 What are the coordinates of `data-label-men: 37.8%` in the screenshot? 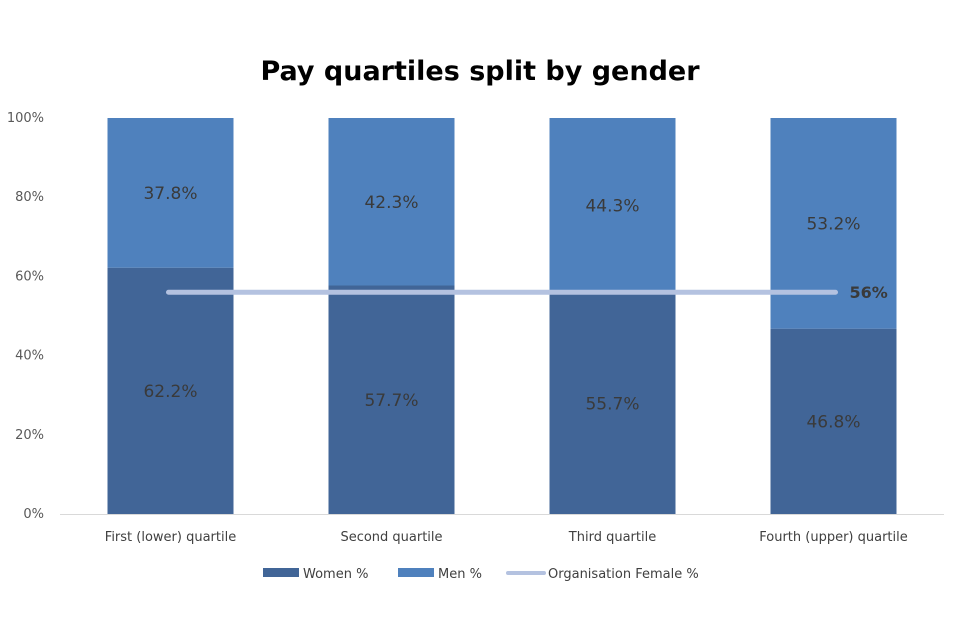 It's located at (170, 194).